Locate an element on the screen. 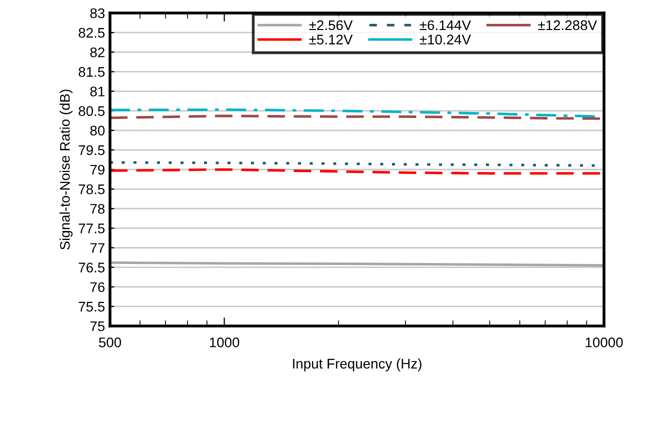 The height and width of the screenshot is (423, 663). y-tick-label: 77.5 is located at coordinates (91, 229).